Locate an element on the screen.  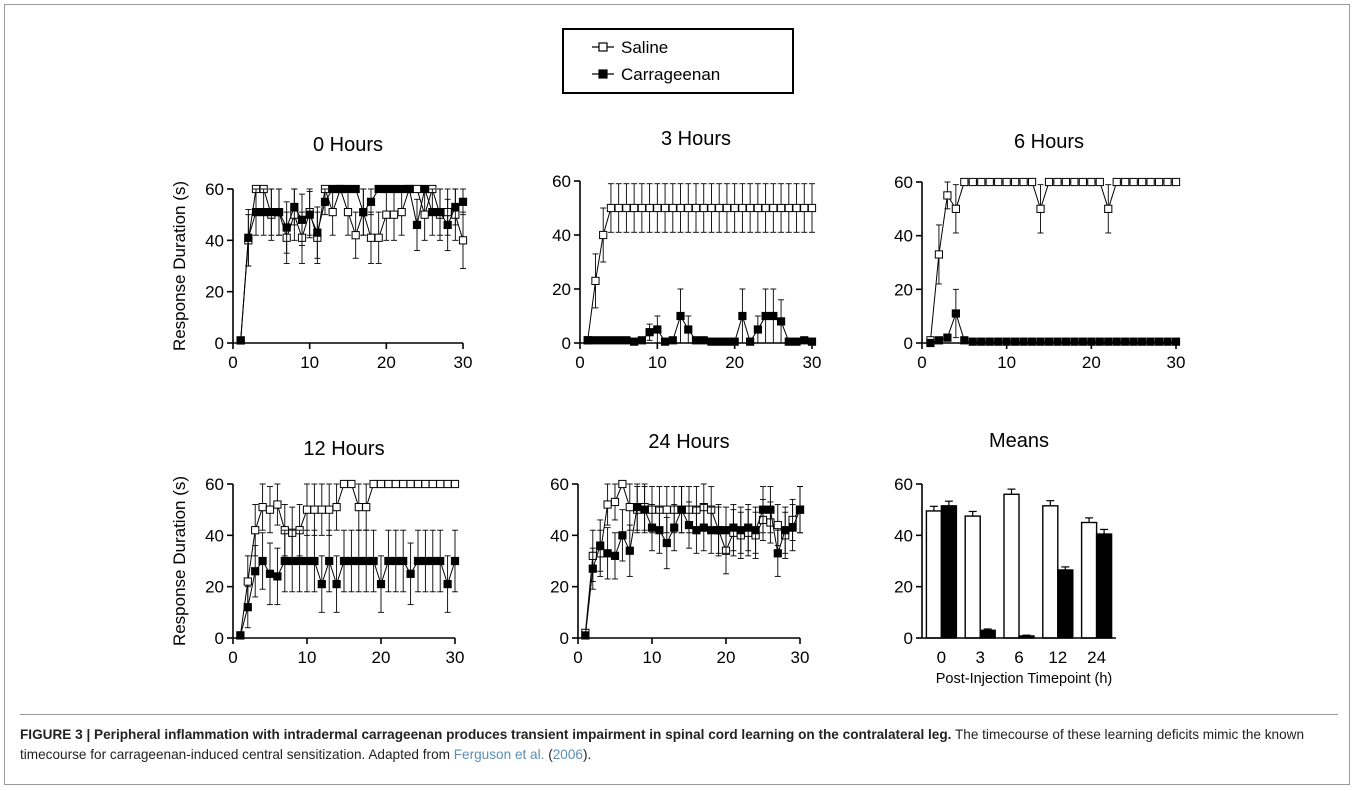
bar-saline is located at coordinates (1011, 566).